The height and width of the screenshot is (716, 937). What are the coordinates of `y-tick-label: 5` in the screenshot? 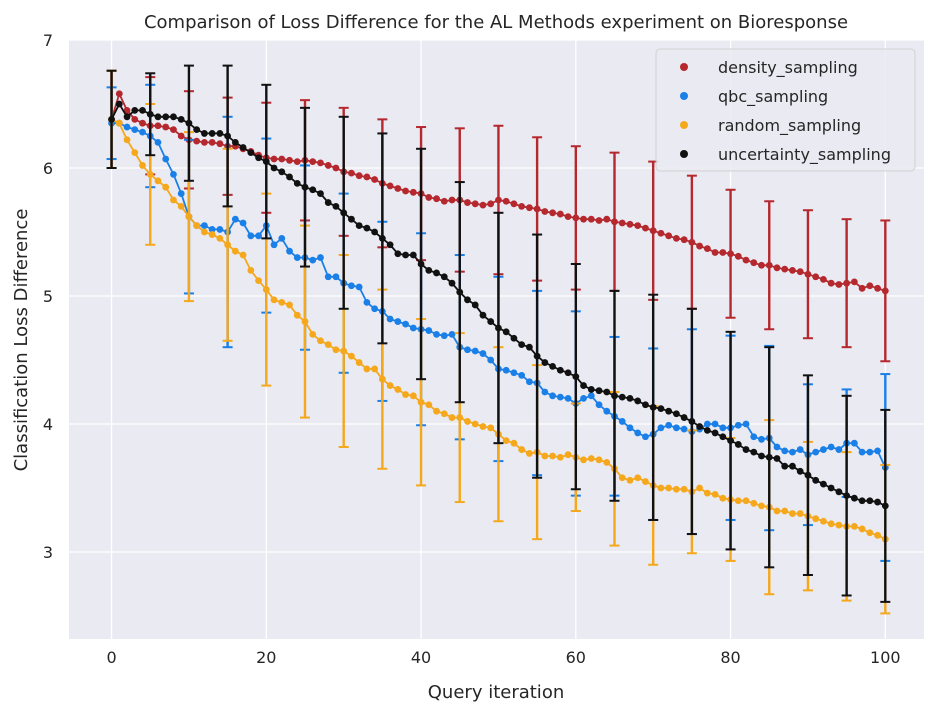 It's located at (48, 296).